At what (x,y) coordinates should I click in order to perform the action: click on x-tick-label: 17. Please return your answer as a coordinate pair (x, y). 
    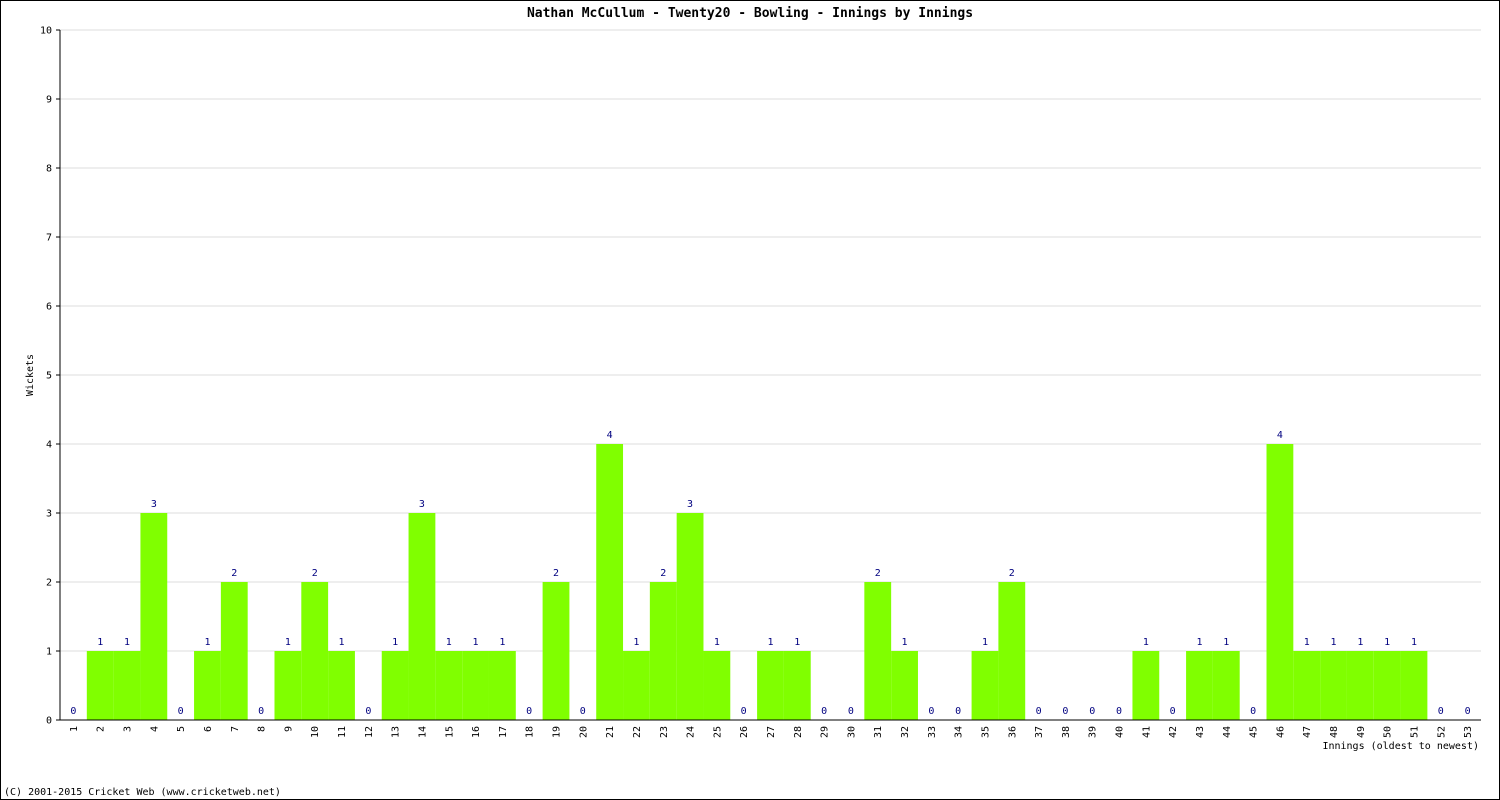
    Looking at the image, I should click on (503, 732).